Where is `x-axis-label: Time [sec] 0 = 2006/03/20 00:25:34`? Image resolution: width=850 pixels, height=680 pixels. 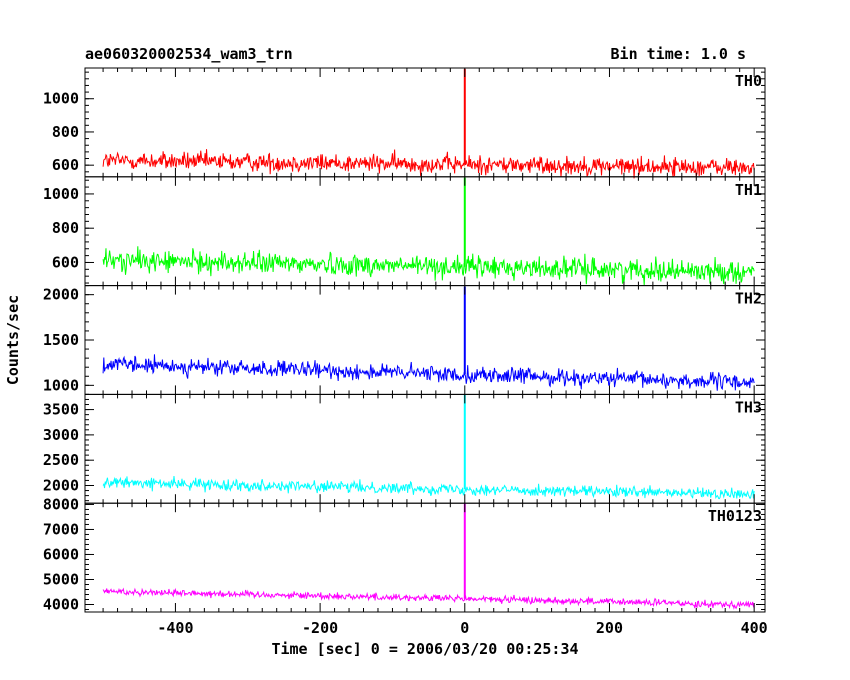
x-axis-label: Time [sec] 0 = 2006/03/20 00:25:34 is located at coordinates (424, 649).